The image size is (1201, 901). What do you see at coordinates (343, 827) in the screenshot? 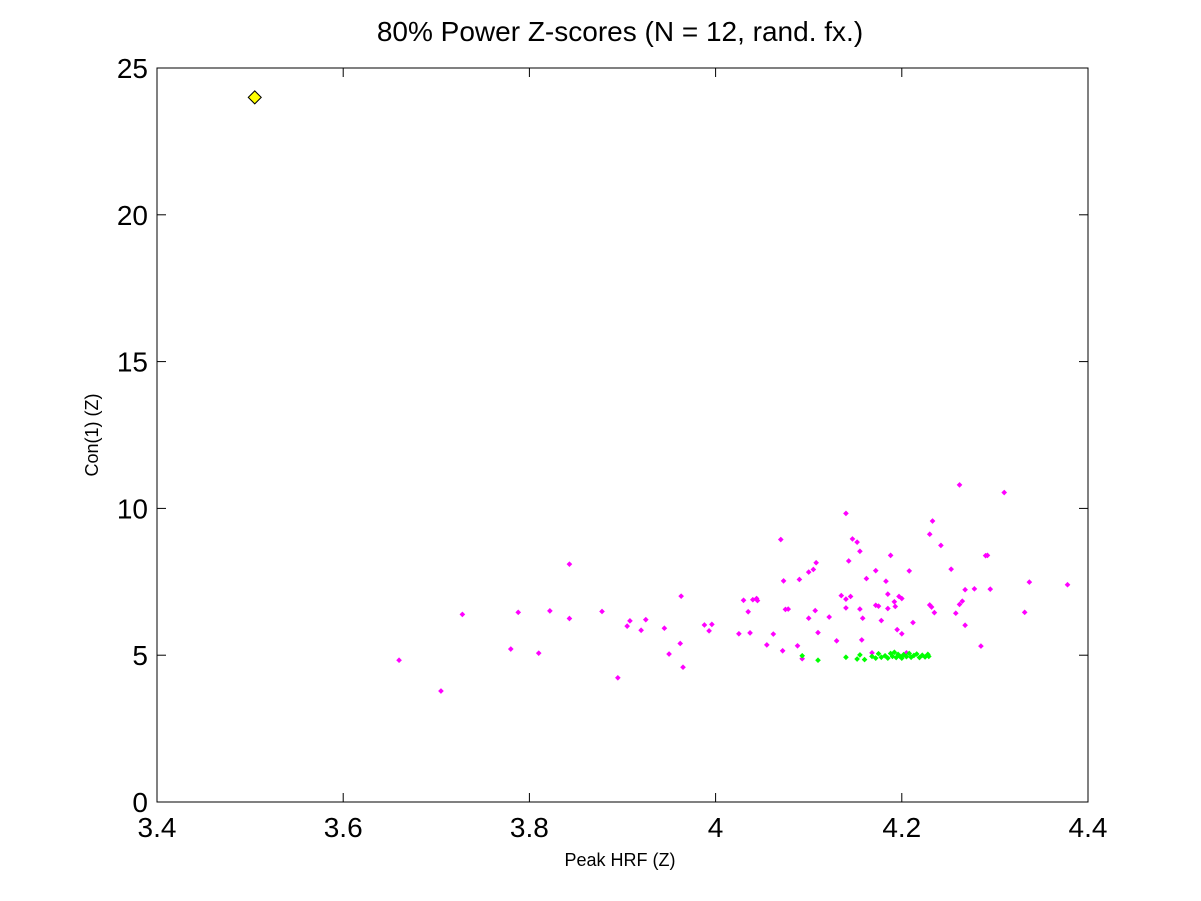
I see `x-tick-label: 3.6` at bounding box center [343, 827].